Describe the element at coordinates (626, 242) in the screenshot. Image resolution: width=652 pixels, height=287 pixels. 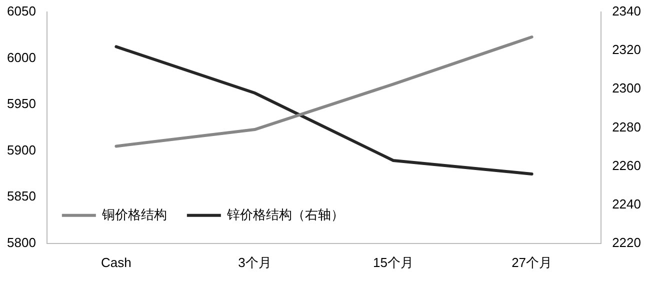
I see `y2-tick-label: 2220` at that location.